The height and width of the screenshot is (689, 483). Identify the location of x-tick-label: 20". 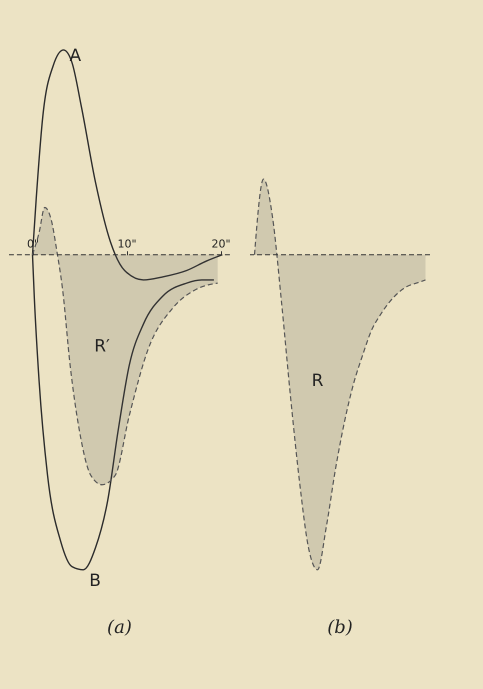
(221, 243).